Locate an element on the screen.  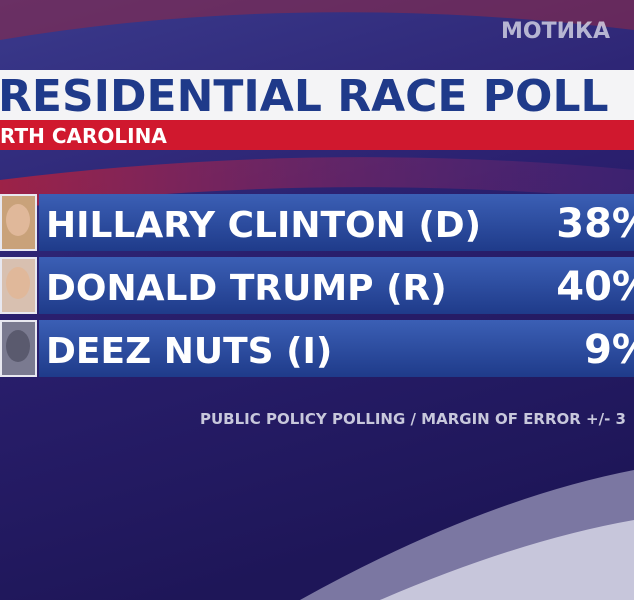
candidate-percent: 38% is located at coordinates (595, 224).